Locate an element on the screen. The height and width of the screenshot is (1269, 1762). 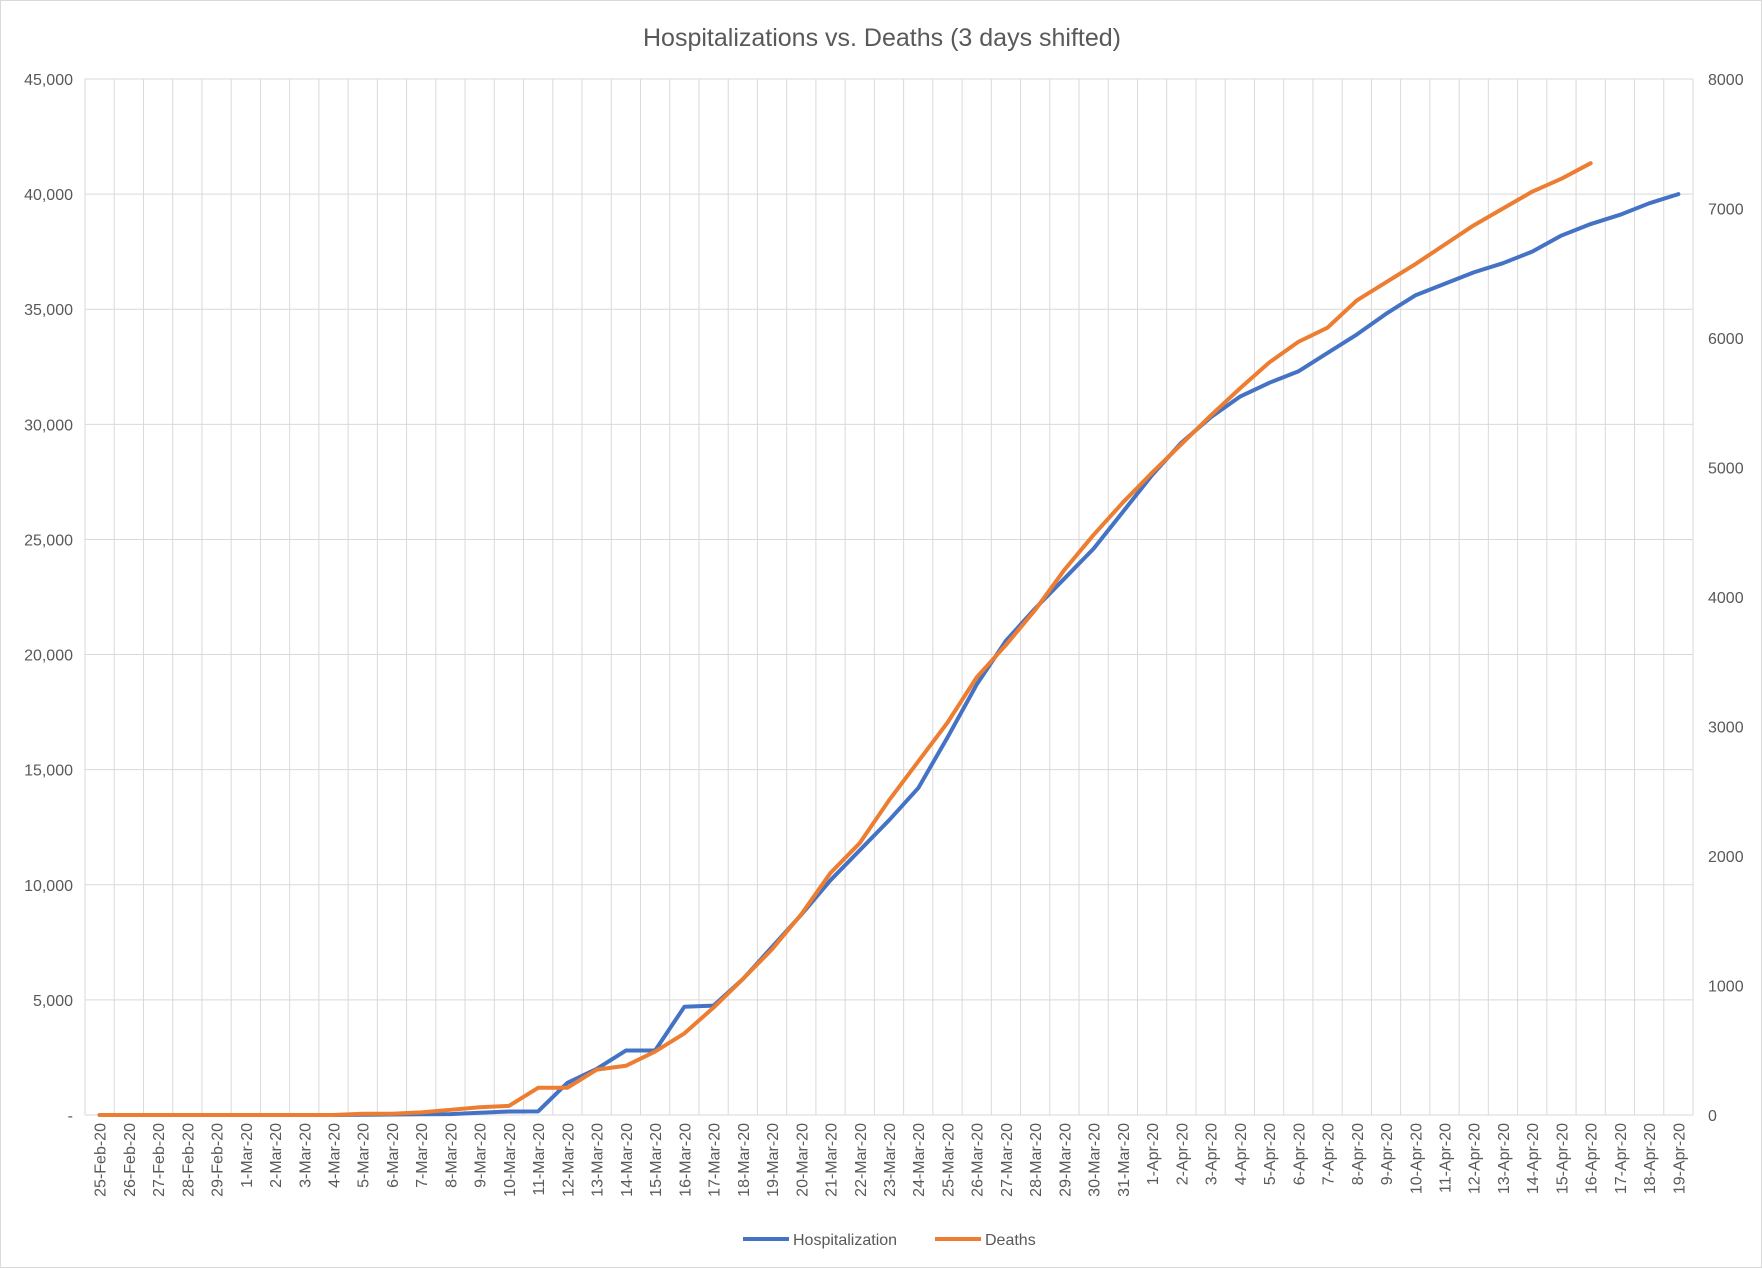
x-axis-tick-label: 17-Apr-20 is located at coordinates (1621, 1158).